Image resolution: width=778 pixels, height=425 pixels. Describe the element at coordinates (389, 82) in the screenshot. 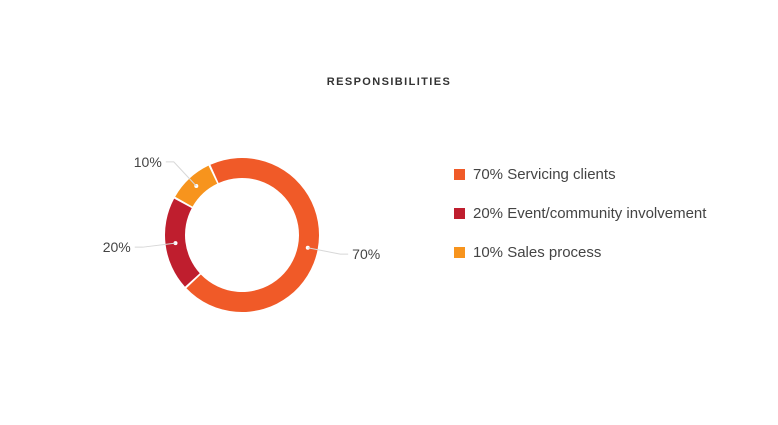

I see `chart-title: RESPONSIBILITIES` at that location.